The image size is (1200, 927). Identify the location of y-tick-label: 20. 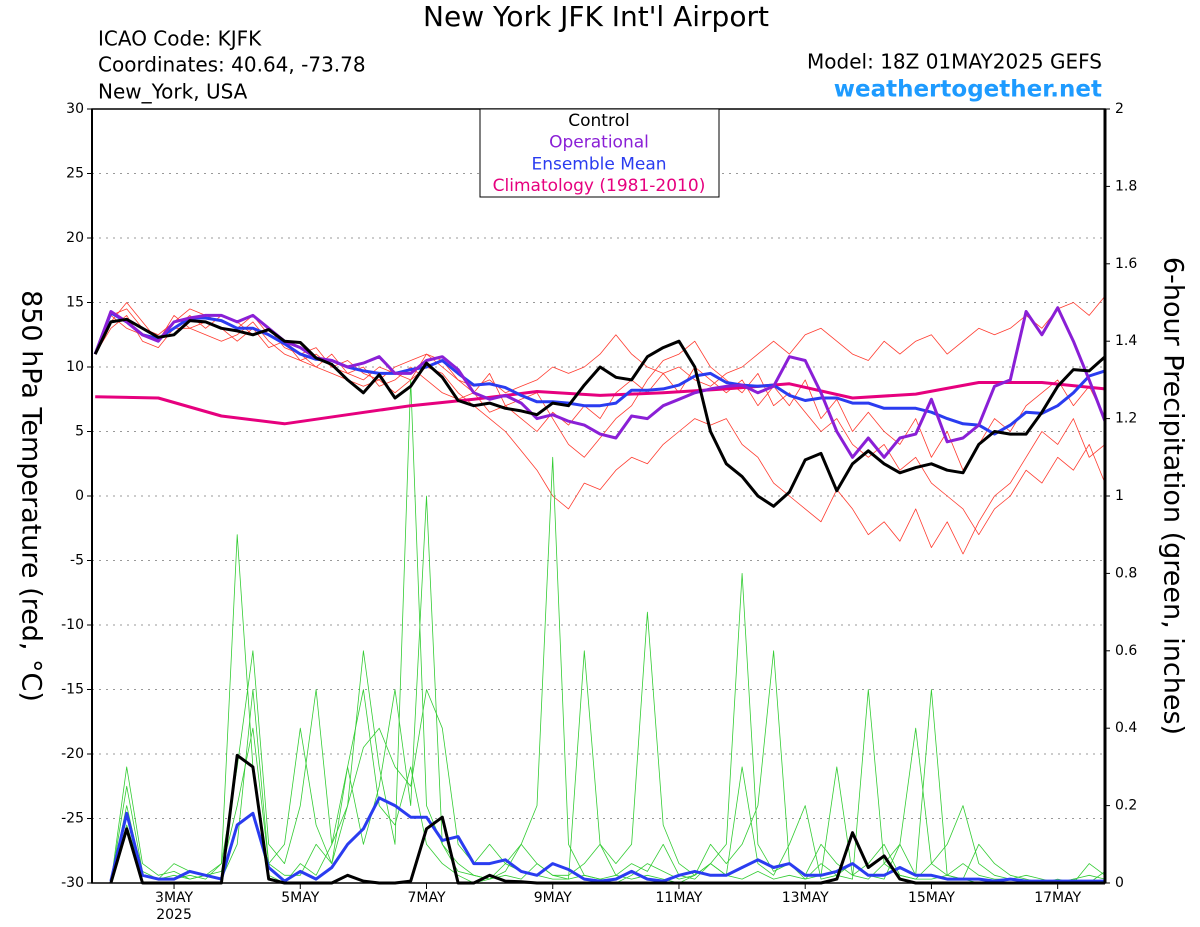
(75, 238).